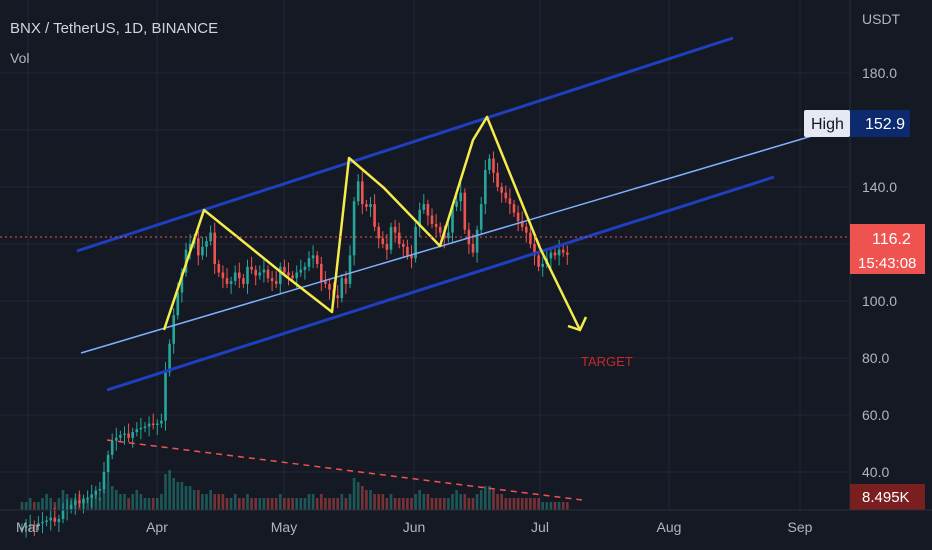 The height and width of the screenshot is (550, 932). I want to click on x-tick-label: Mar, so click(28, 527).